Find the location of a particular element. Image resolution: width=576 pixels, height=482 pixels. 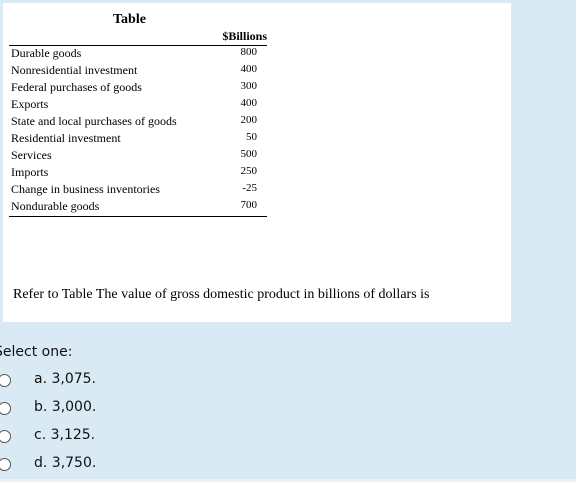

table-column-header: $Billions is located at coordinates (138, 37).